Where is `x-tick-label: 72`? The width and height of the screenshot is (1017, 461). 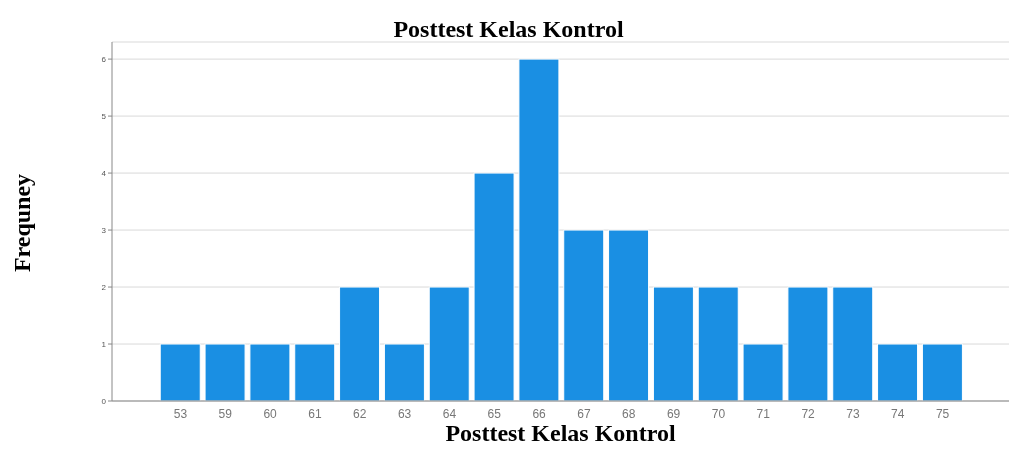
x-tick-label: 72 is located at coordinates (808, 413).